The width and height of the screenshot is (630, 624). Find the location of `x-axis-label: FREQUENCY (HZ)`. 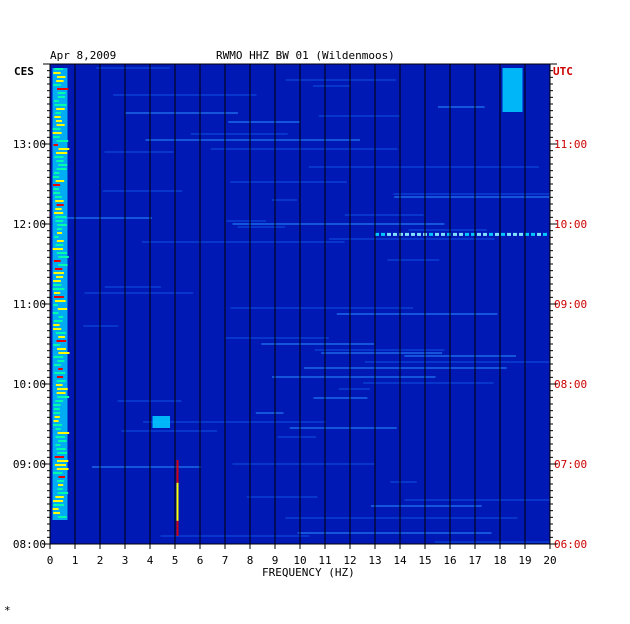

x-axis-label: FREQUENCY (HZ) is located at coordinates (308, 572).